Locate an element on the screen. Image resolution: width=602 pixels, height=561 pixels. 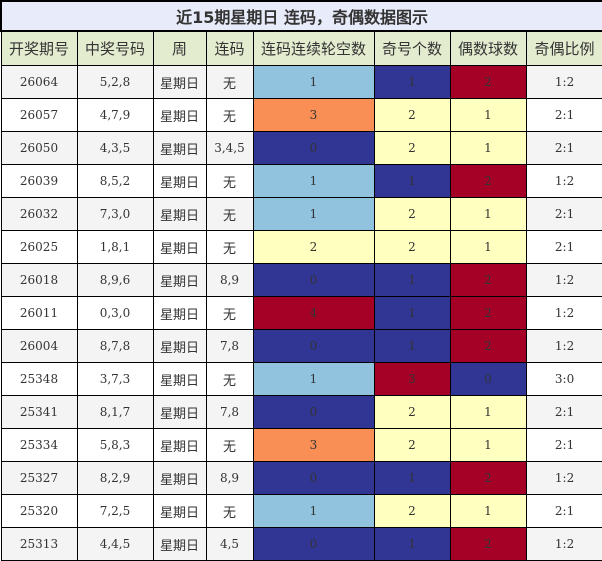
numbers-cell: 4,3,5 is located at coordinates (115, 148).